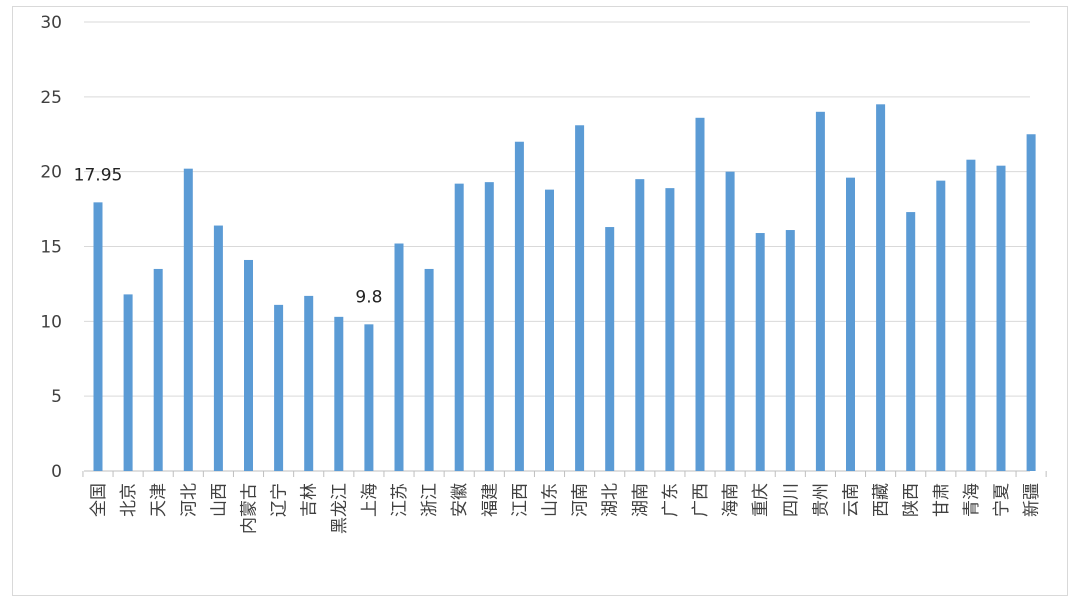 The width and height of the screenshot is (1080, 605). Describe the element at coordinates (581, 500) in the screenshot. I see `x-tick-label: 河南` at that location.